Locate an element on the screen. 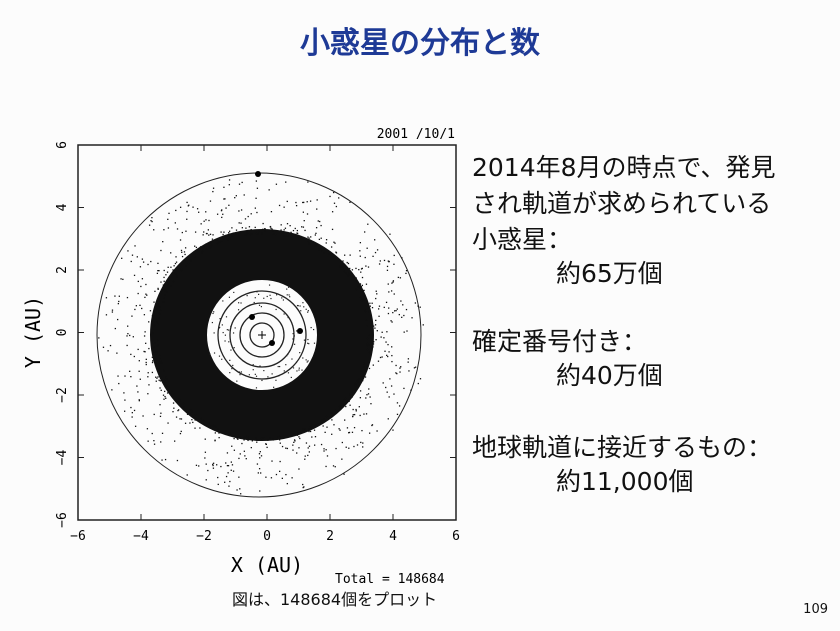  y-tick-label: −6 is located at coordinates (62, 520).